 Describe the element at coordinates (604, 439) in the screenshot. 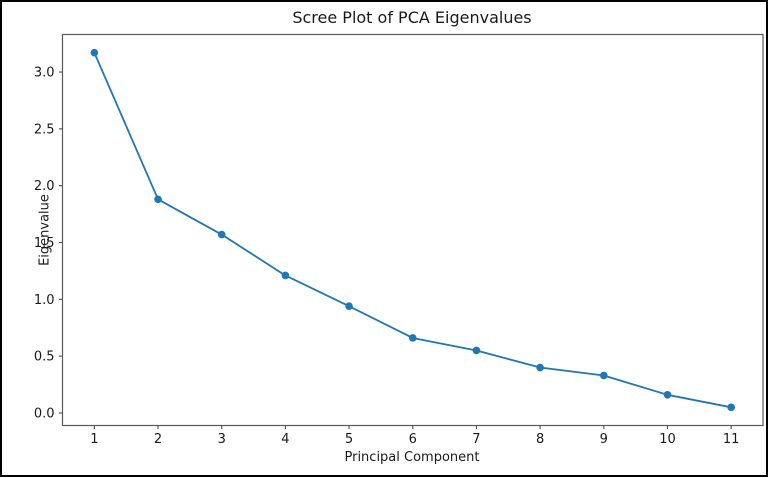

I see `x-tick-label: 9` at that location.